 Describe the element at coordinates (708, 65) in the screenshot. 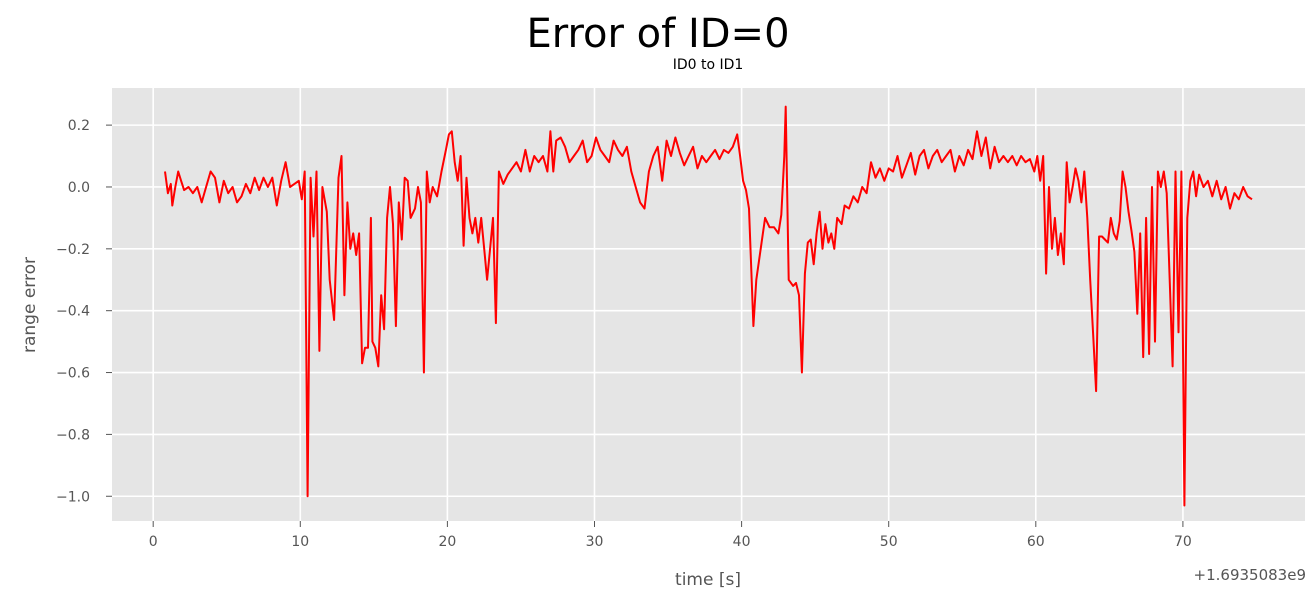

I see `chart-title: ID0 to ID1` at that location.